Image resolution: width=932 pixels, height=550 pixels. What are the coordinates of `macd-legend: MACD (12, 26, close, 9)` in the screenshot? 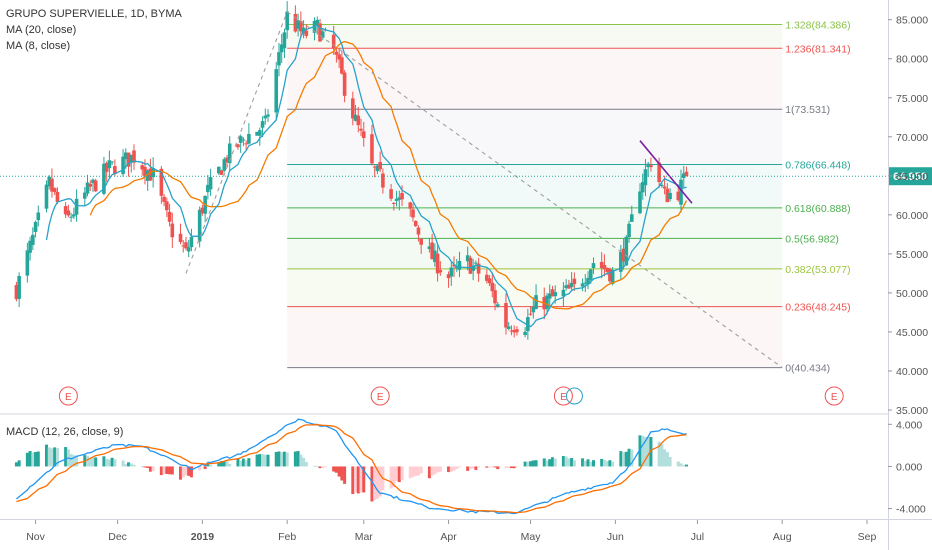 It's located at (65, 432).